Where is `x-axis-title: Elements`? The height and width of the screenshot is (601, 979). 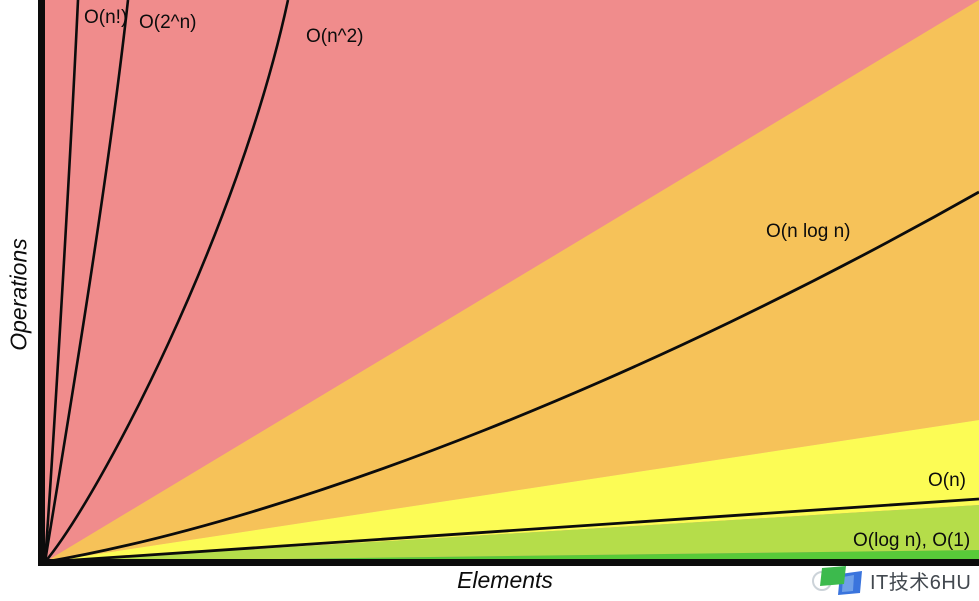 x-axis-title: Elements is located at coordinates (505, 580).